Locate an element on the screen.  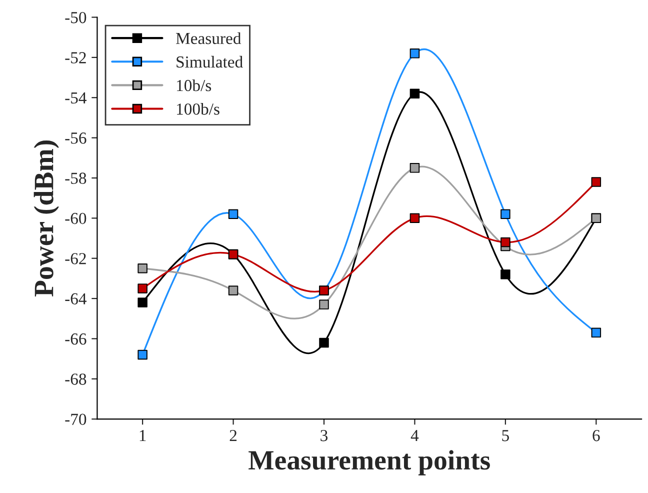
y-tick-label: -66 is located at coordinates (75, 339).